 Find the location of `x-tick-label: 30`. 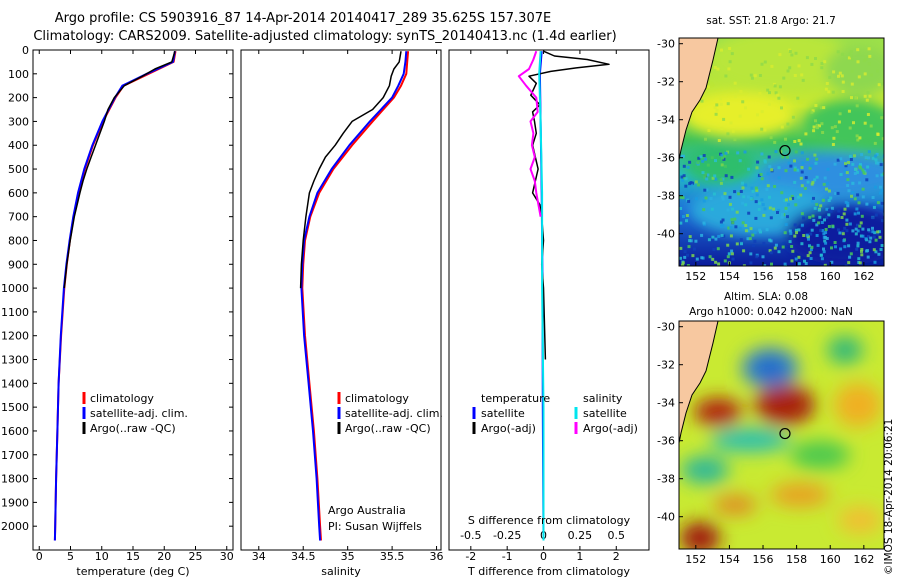

x-tick-label: 30 is located at coordinates (227, 556).